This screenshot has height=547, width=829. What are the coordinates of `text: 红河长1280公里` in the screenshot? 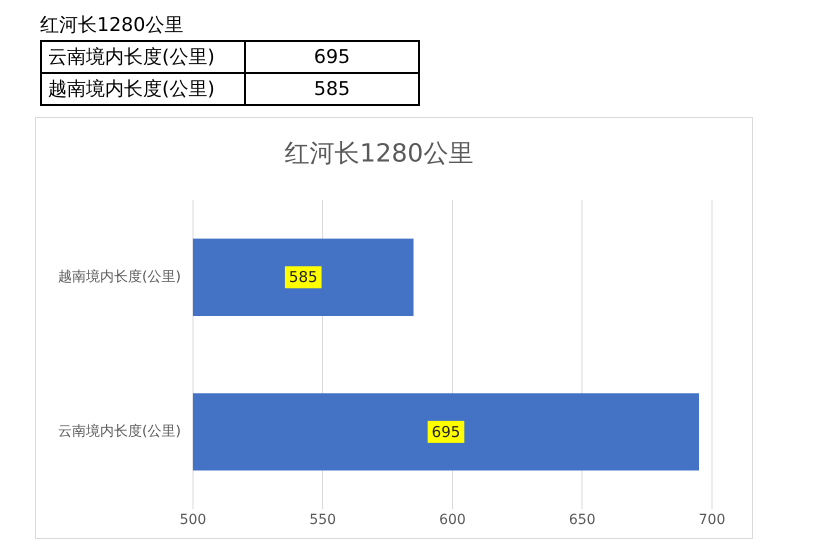 It's located at (112, 25).